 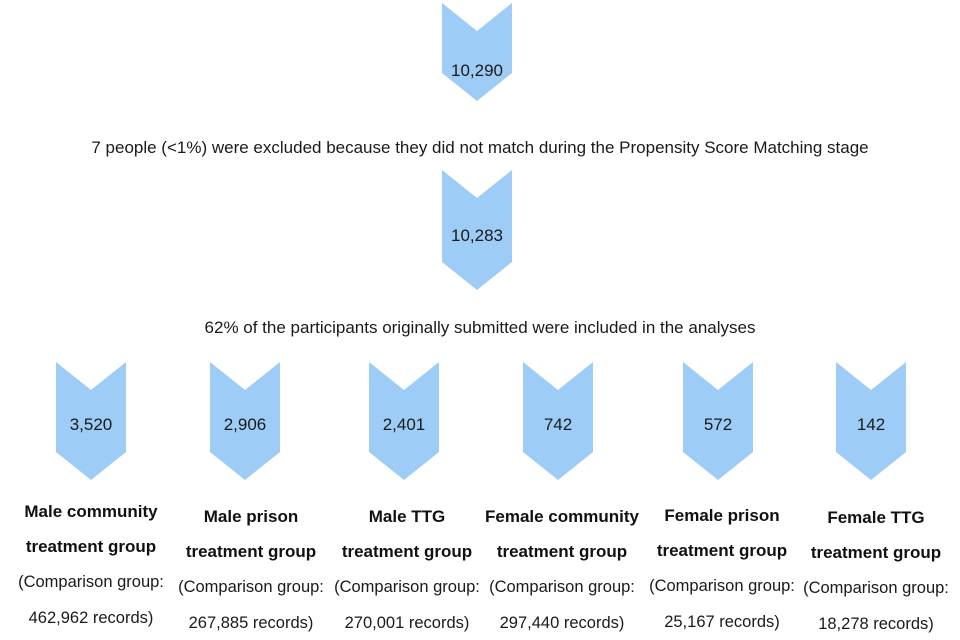 What do you see at coordinates (718, 424) in the screenshot?
I see `chevron-value: 572` at bounding box center [718, 424].